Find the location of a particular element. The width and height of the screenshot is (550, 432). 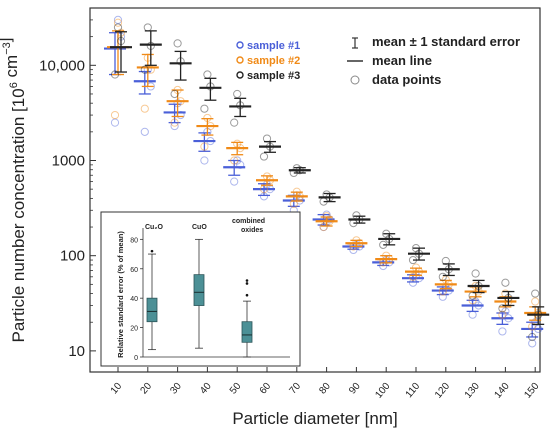

x-tick-label: 150 is located at coordinates (531, 391).